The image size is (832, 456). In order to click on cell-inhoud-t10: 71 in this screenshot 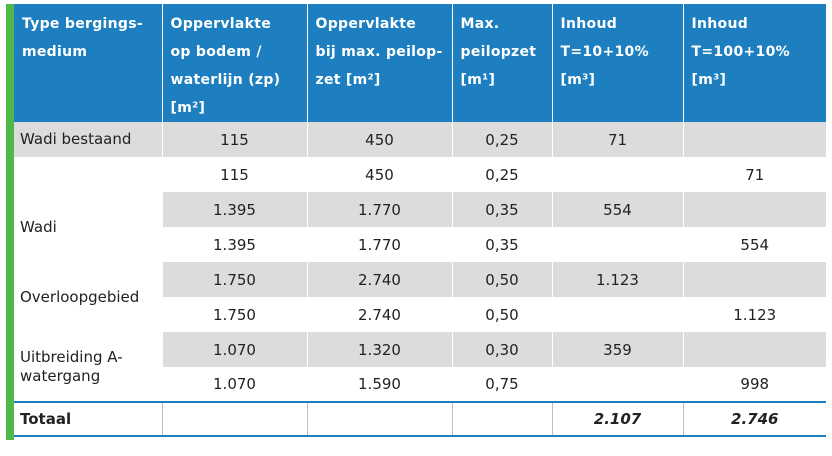, I will do `click(618, 139)`.